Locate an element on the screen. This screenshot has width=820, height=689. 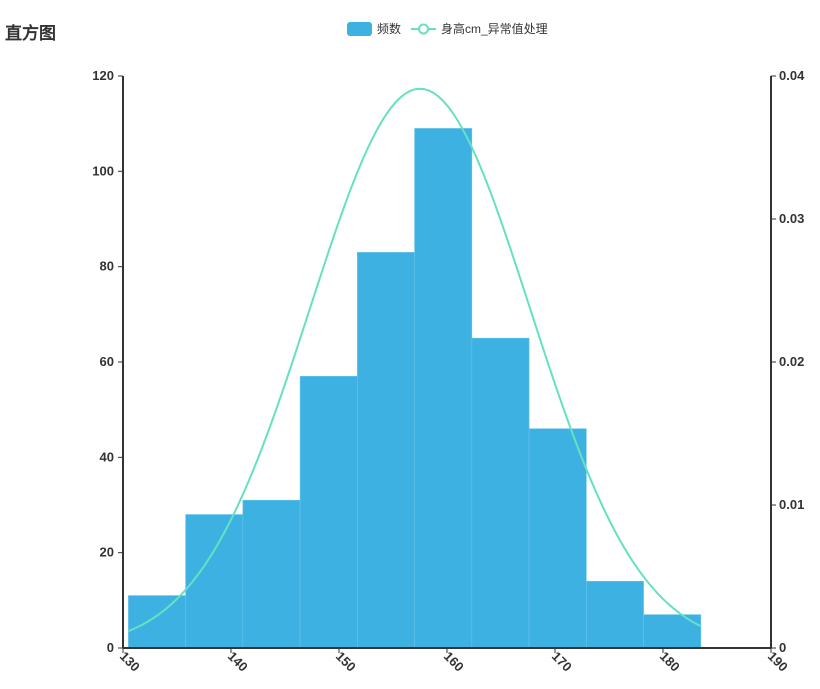
legend-label-frequency: 频数 is located at coordinates (389, 29).